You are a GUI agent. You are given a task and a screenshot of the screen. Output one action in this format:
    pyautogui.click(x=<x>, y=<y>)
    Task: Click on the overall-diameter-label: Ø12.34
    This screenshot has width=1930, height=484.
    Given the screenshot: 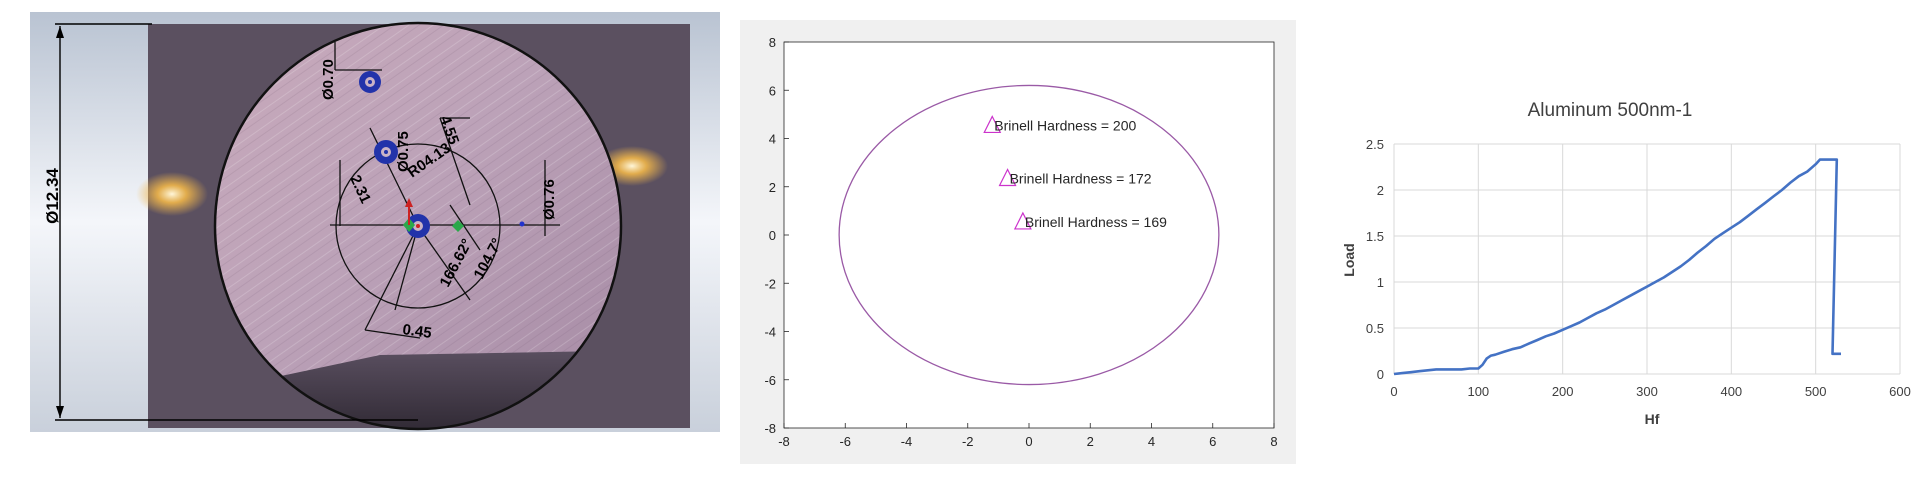 What is the action you would take?
    pyautogui.click(x=52, y=196)
    